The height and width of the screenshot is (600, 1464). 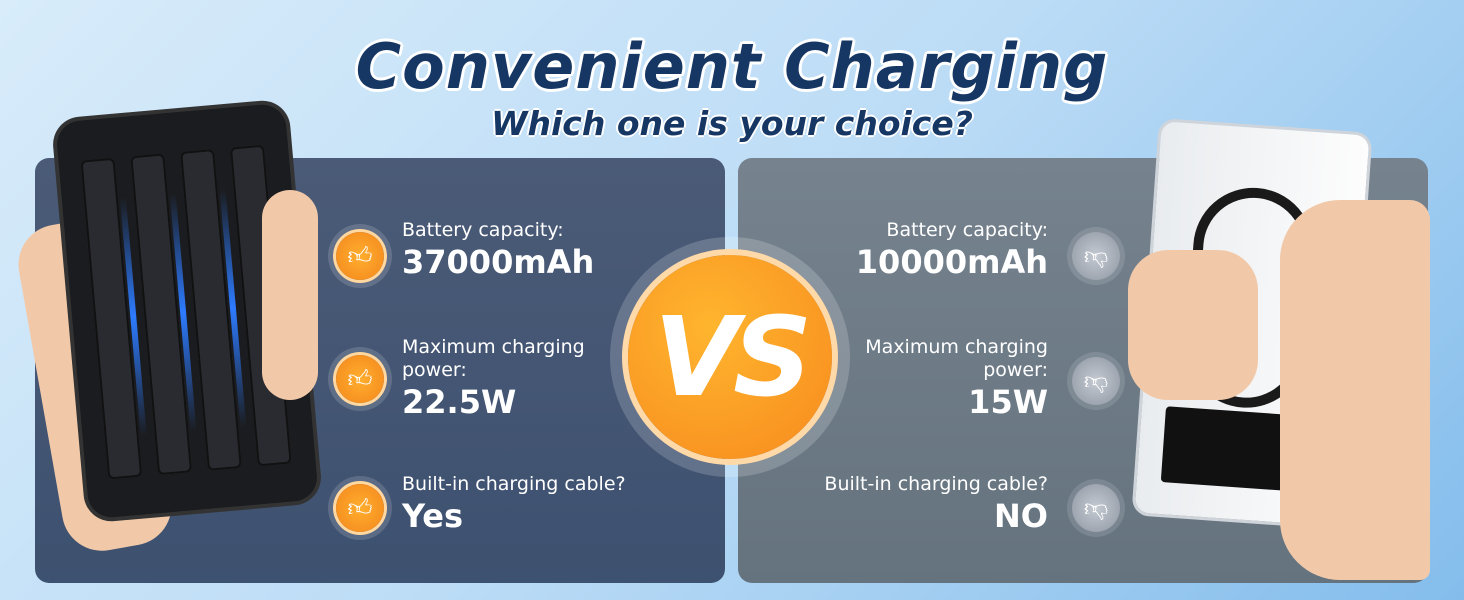 I want to click on left-spec-cable: Built-in charging cable? Yes, so click(x=514, y=504).